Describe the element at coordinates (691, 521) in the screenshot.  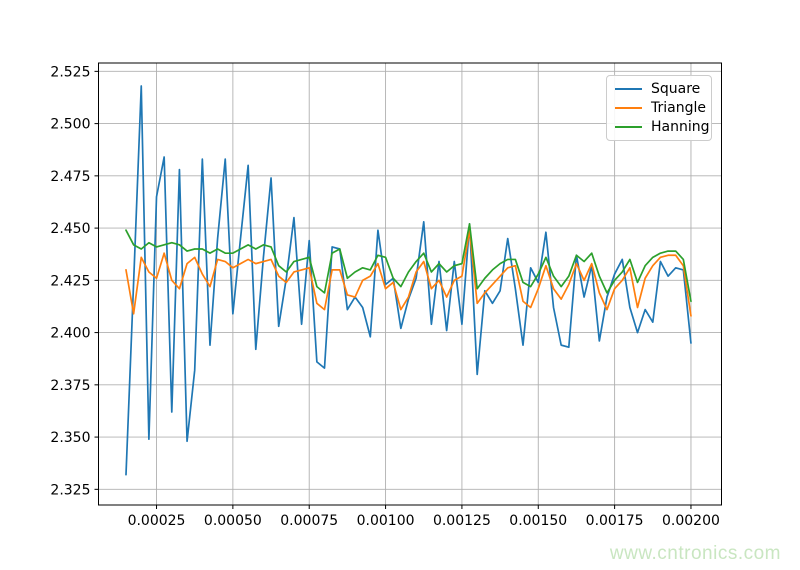
I see `x-tick-label: 0.00200` at that location.